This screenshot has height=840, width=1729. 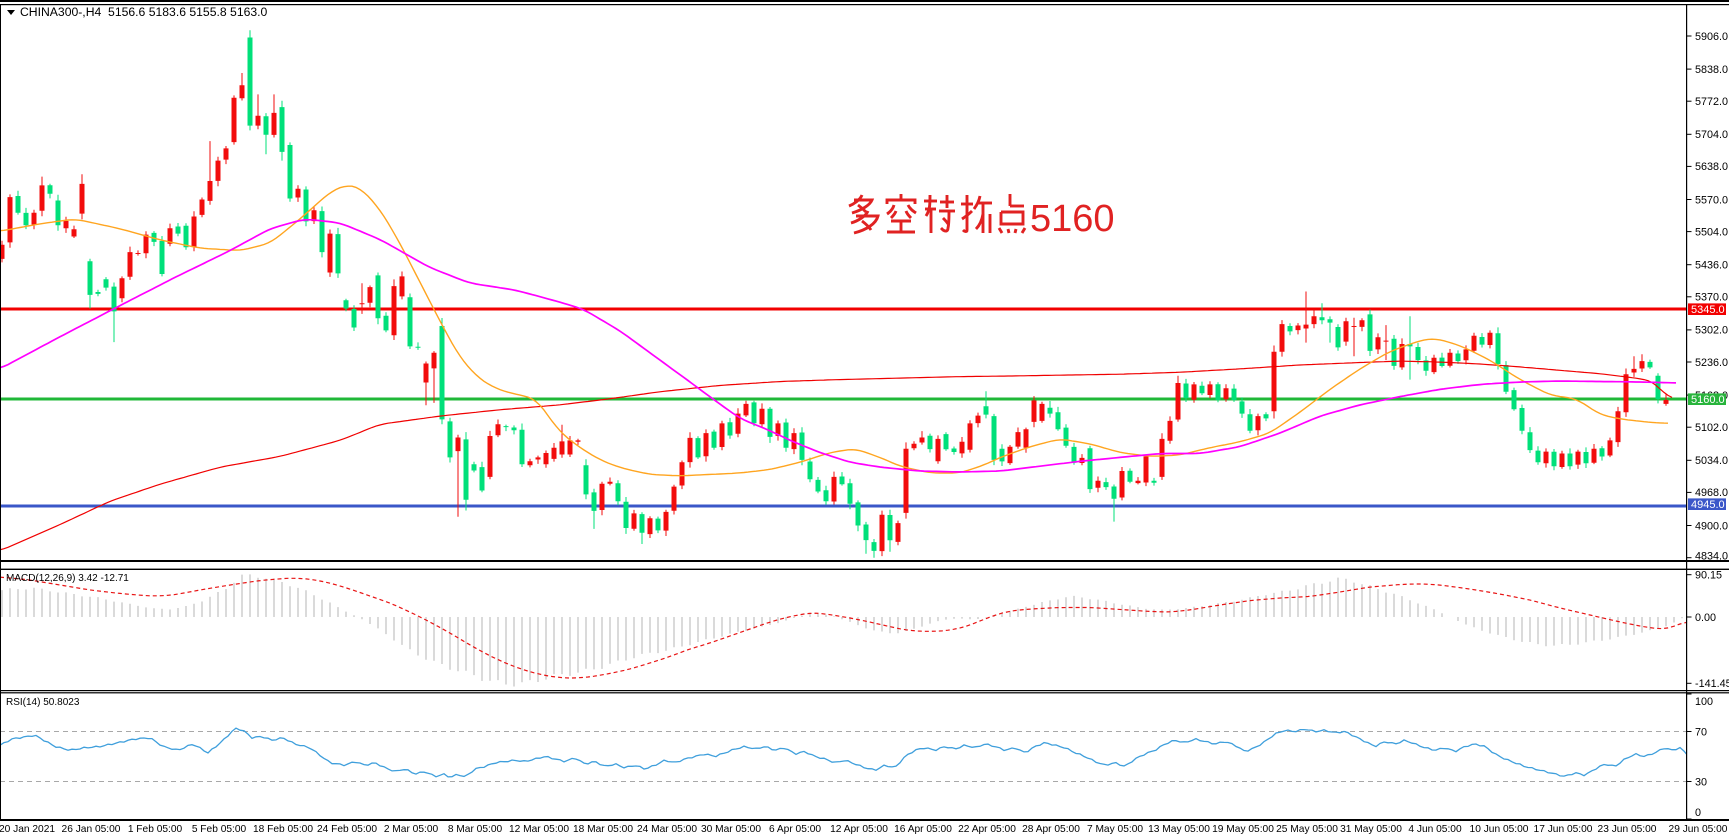 I want to click on svg-text: 5102.0, so click(x=1711, y=428).